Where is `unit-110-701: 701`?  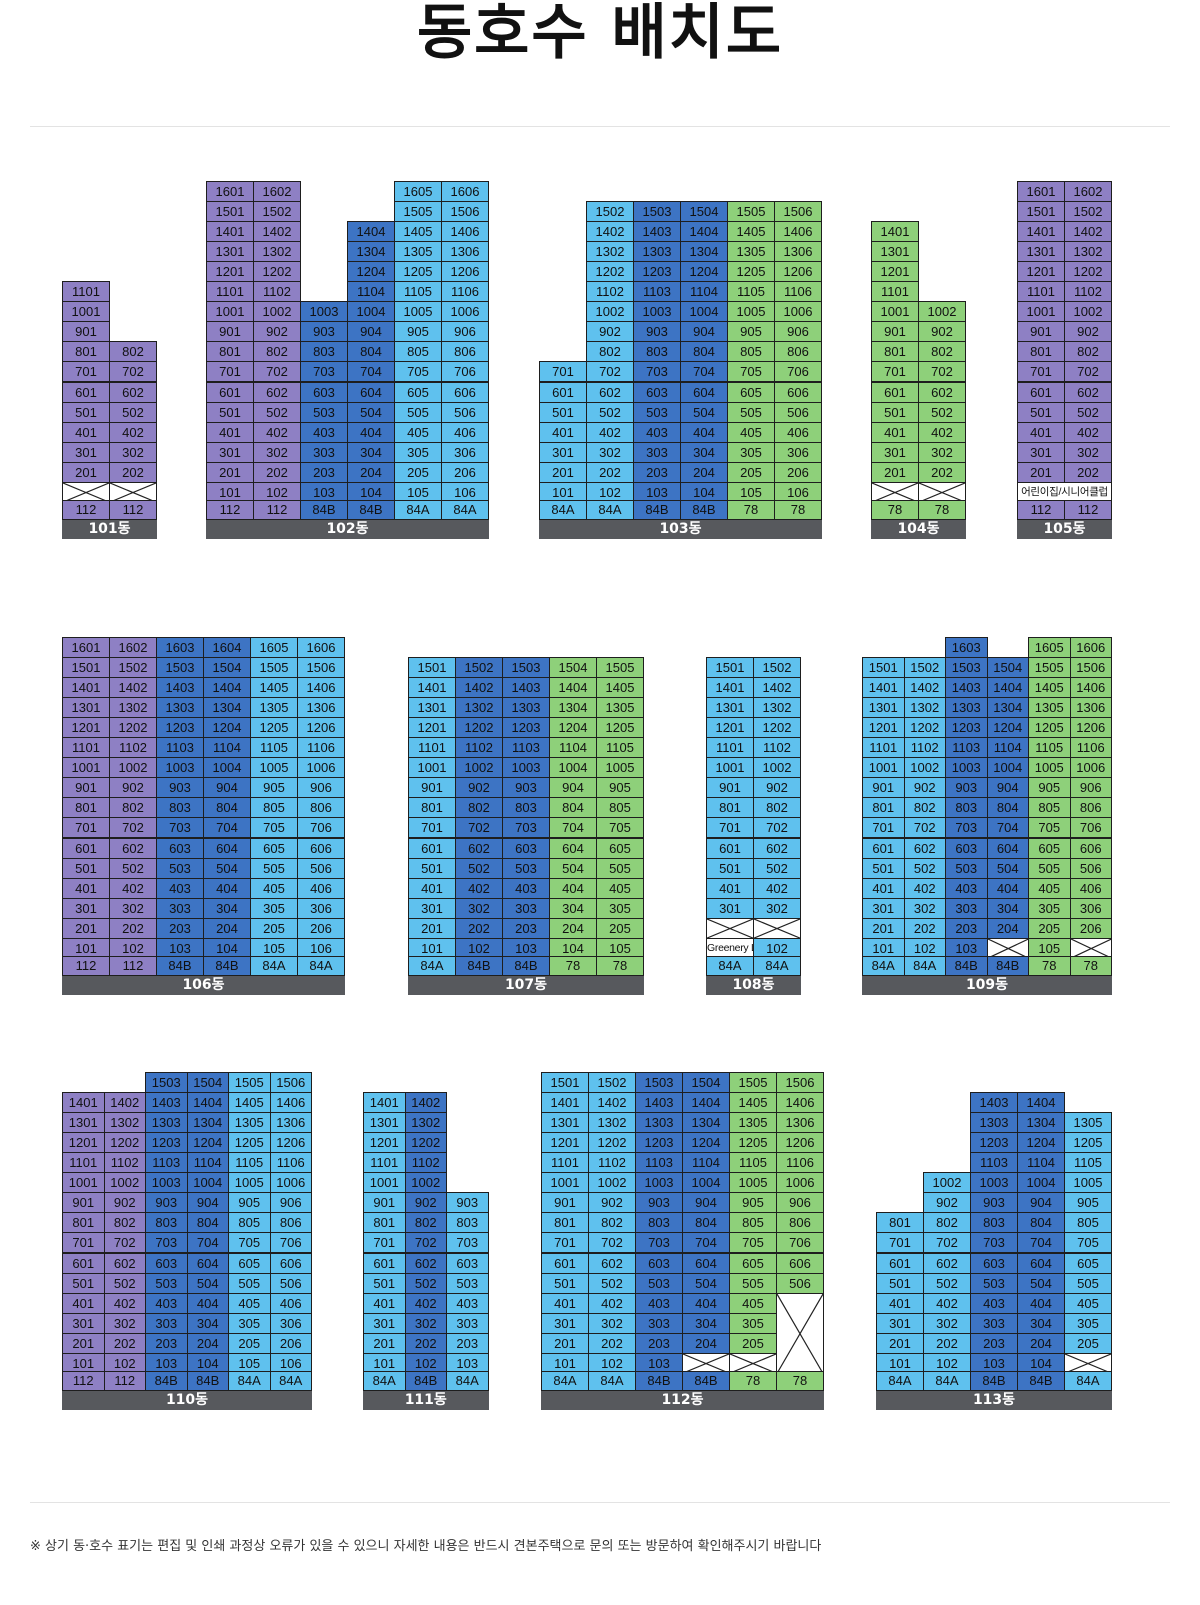 unit-110-701: 701 is located at coordinates (83, 1243).